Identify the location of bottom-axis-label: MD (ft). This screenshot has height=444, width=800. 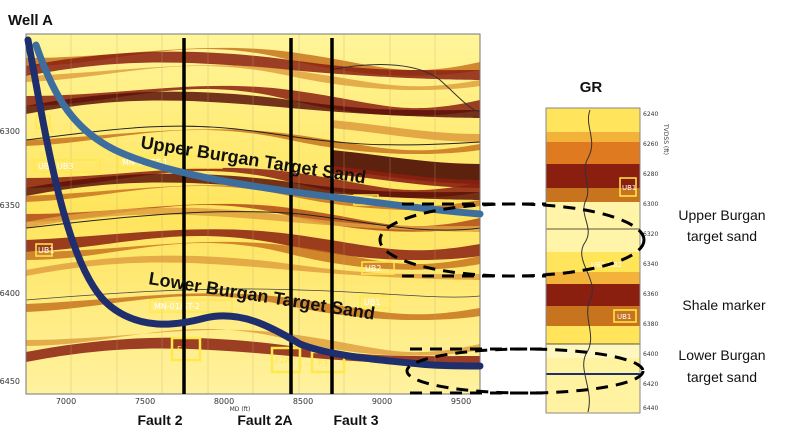
(240, 409).